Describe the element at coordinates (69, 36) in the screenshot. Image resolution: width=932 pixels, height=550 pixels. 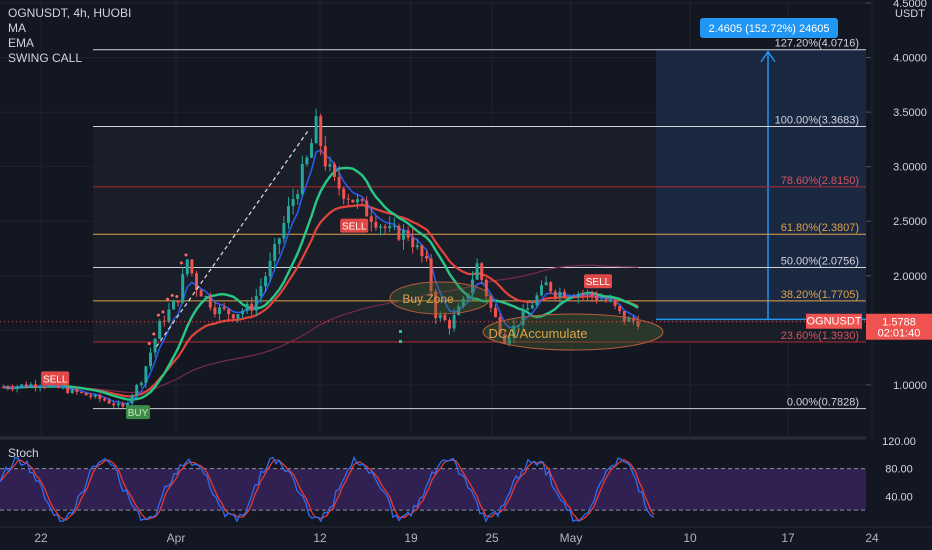
I see `chart-legend: OGNUSDT, 4h, HUOBI MA EMA SWING CALL` at that location.